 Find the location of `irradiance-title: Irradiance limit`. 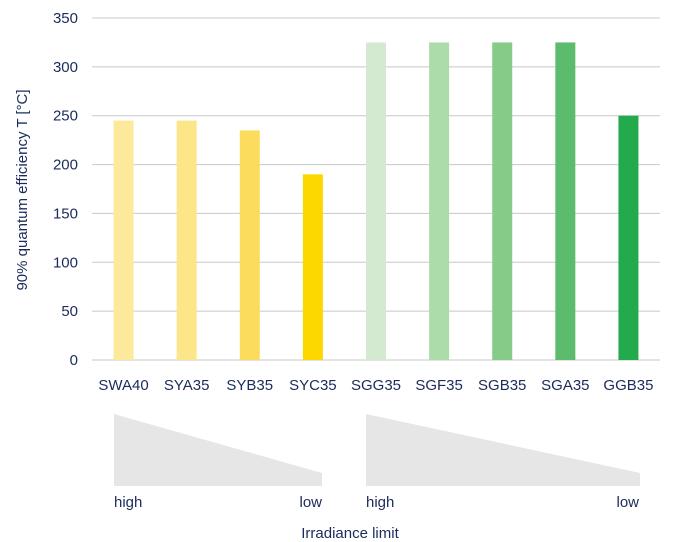

irradiance-title: Irradiance limit is located at coordinates (350, 533).